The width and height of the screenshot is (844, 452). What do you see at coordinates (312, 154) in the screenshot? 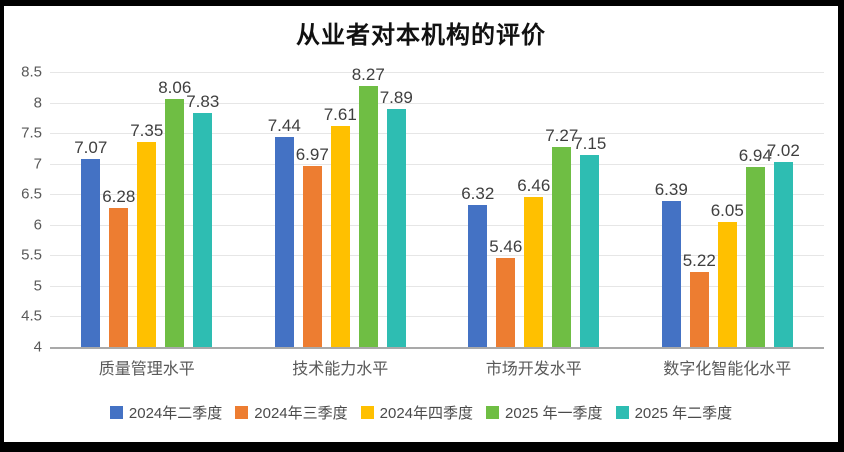
I see `data-label: 6.97` at bounding box center [312, 154].